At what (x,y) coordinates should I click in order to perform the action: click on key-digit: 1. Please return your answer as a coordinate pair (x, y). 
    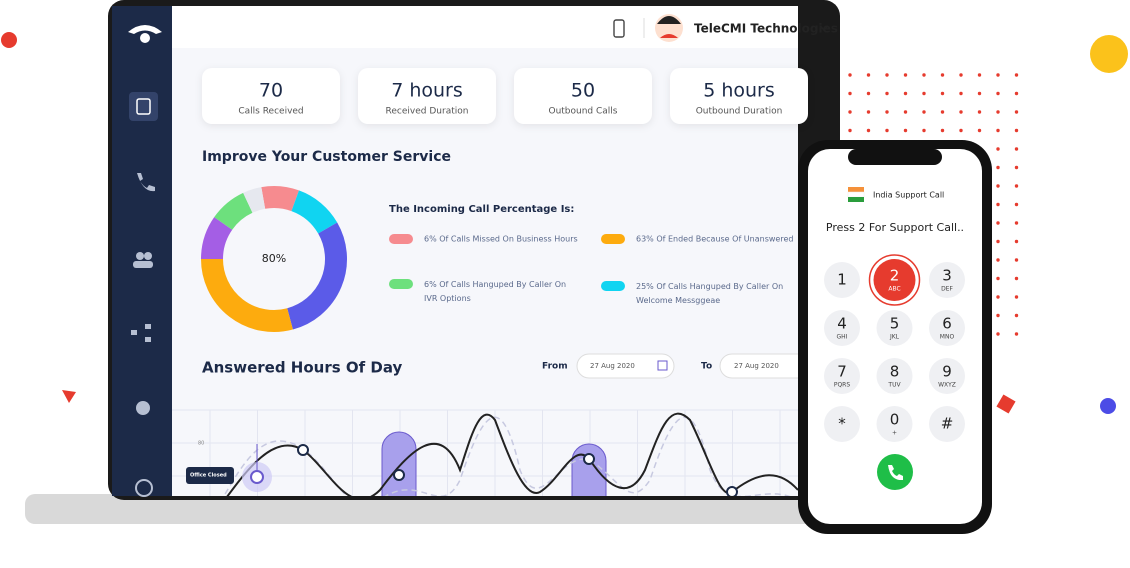
    Looking at the image, I should click on (842, 280).